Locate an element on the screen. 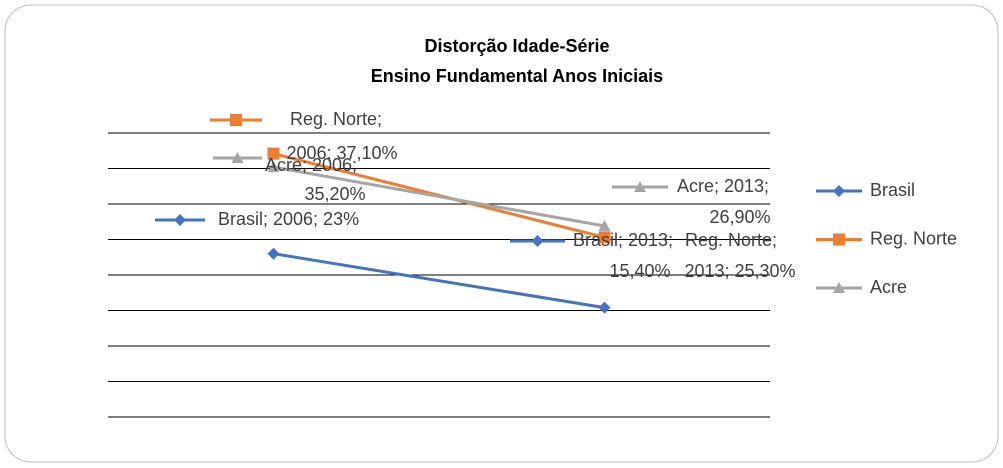 Image resolution: width=1003 pixels, height=468 pixels. data-label: Reg. Norte; 2013; 25,30% is located at coordinates (739, 255).